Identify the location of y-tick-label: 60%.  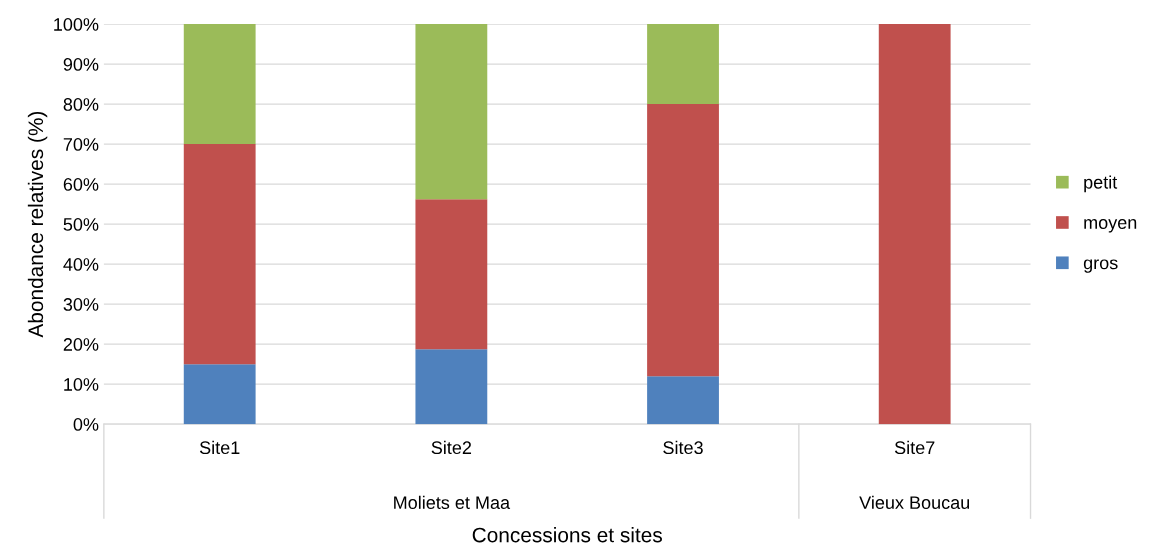
(81, 184).